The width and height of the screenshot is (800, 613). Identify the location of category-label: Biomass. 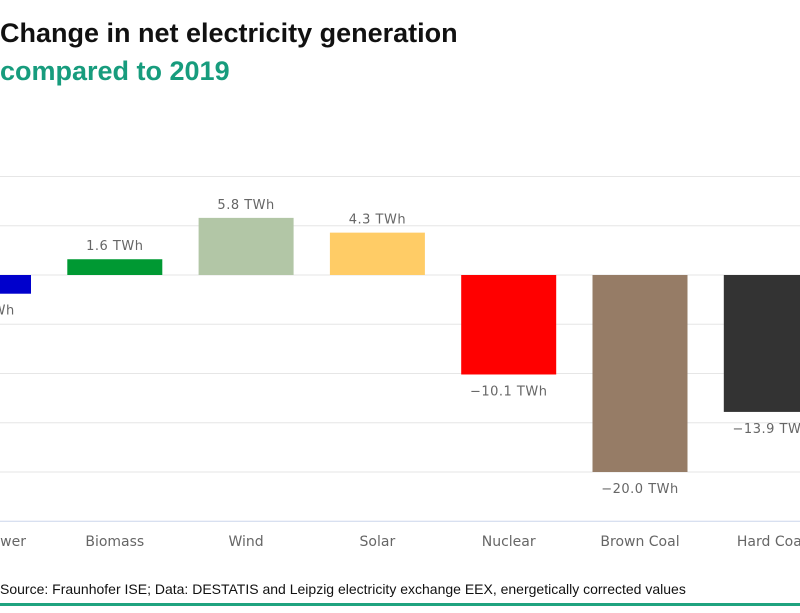
(114, 542).